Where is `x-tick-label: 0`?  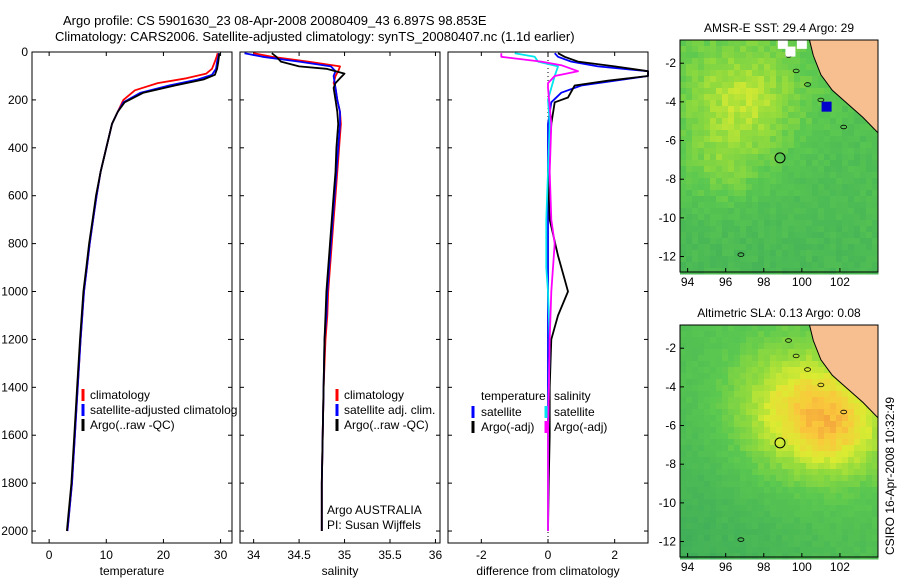
x-tick-label: 0 is located at coordinates (548, 555).